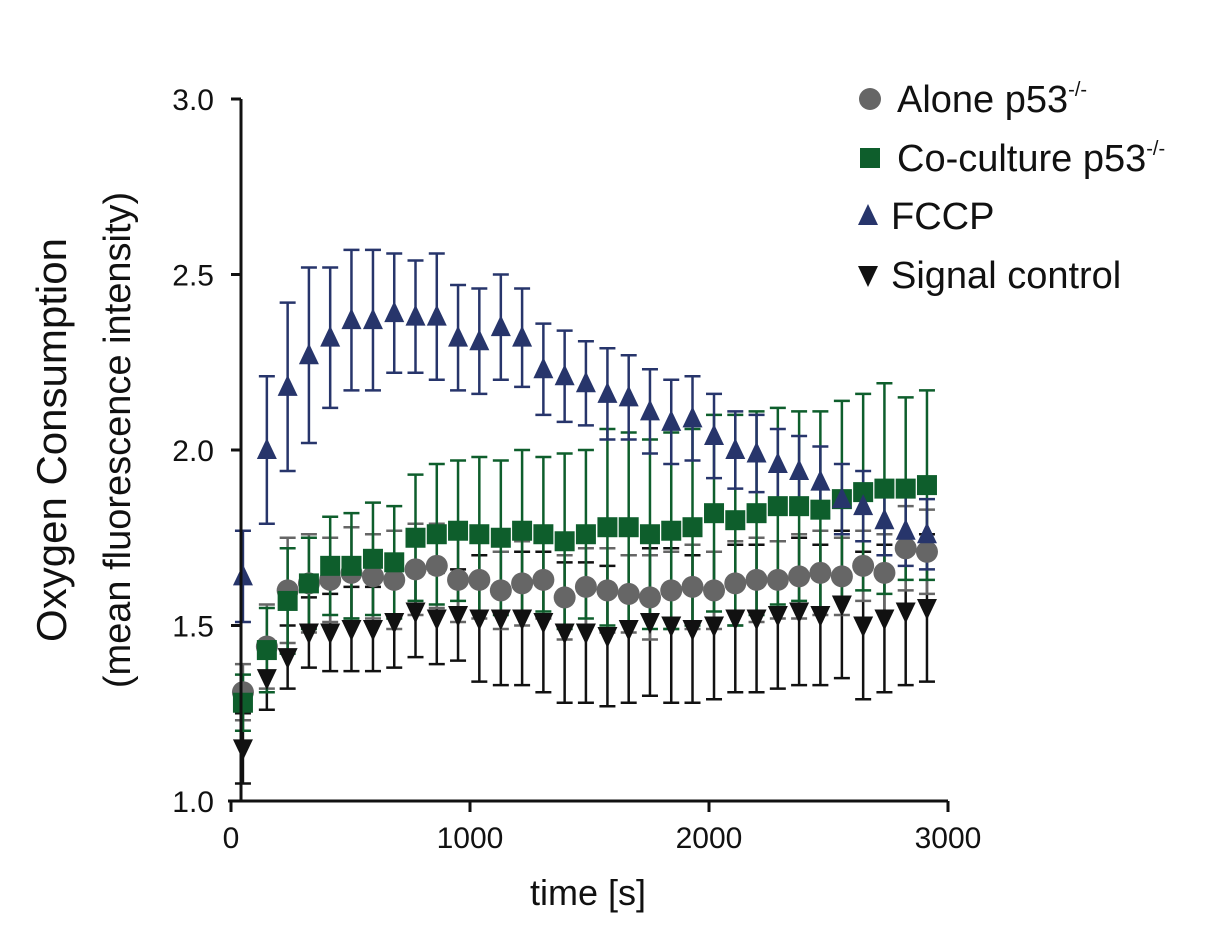 Image resolution: width=1214 pixels, height=926 pixels. Describe the element at coordinates (868, 214) in the screenshot. I see `legend-fccp-marker` at that location.